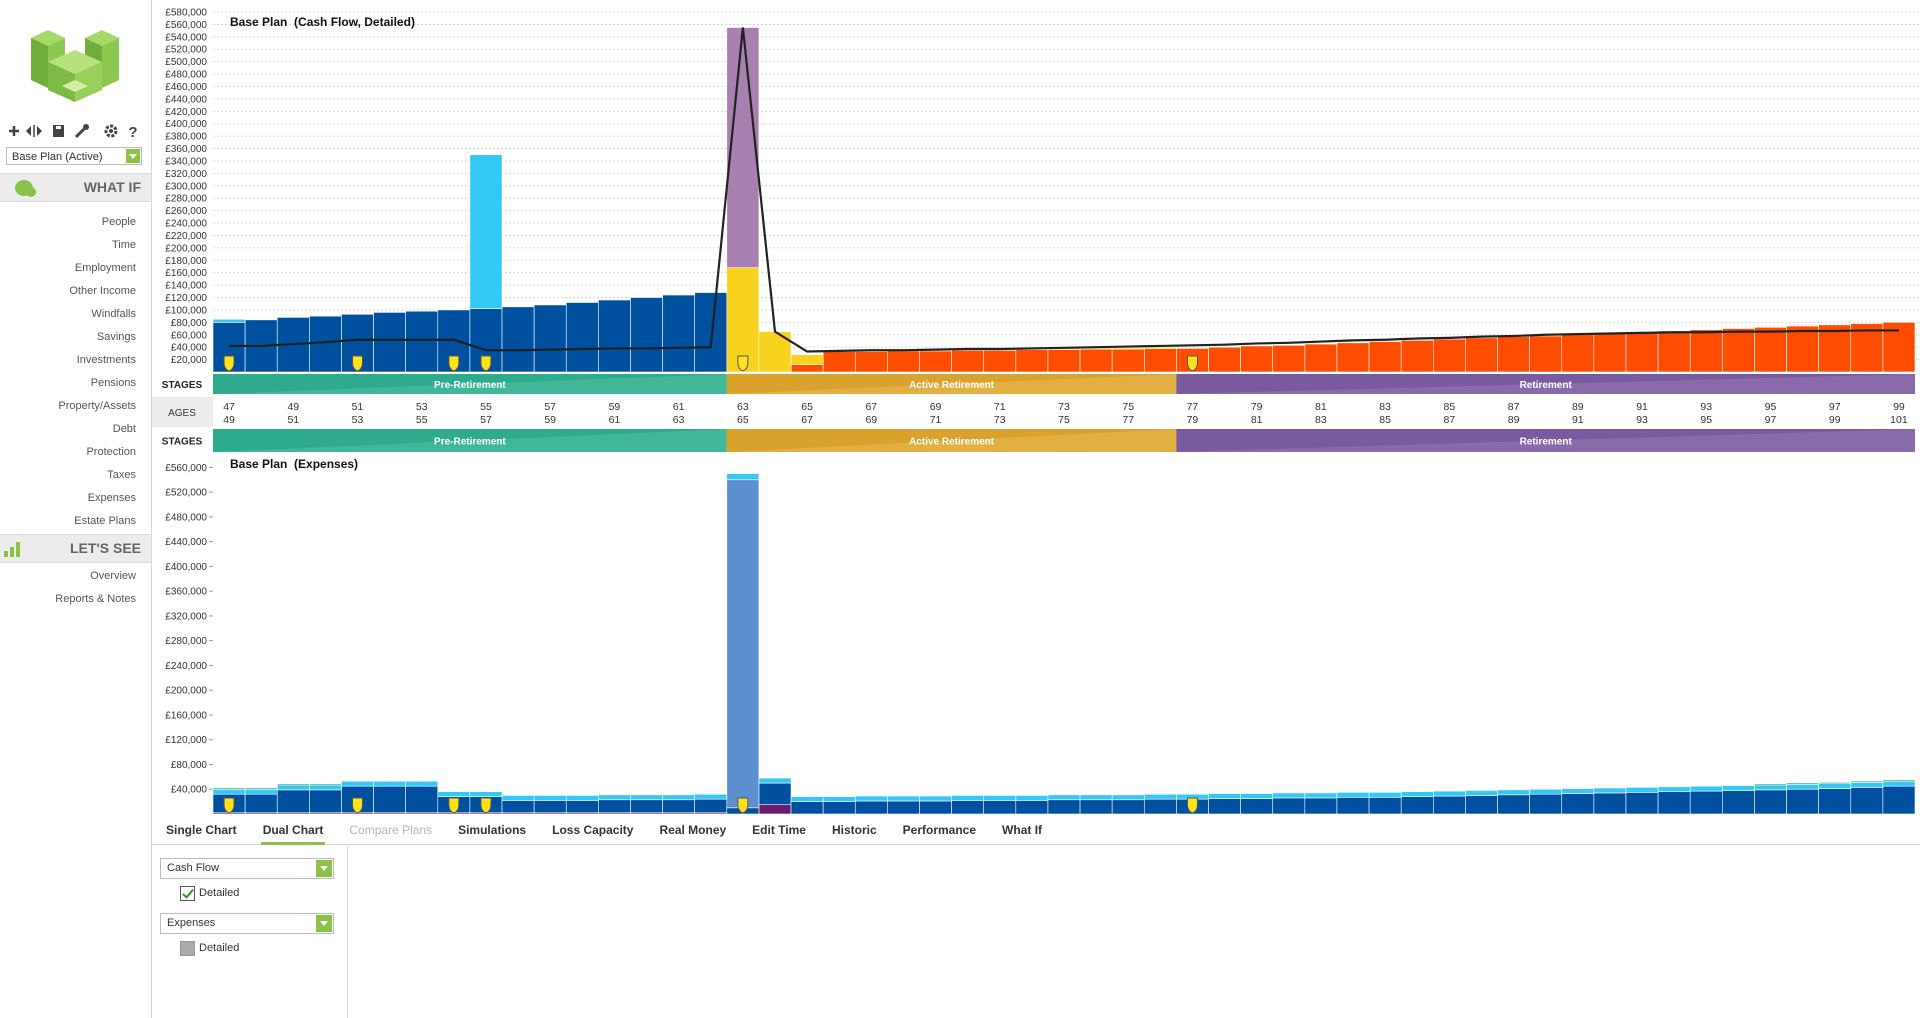  I want to click on nav-item: Reports & Notes, so click(95, 599).